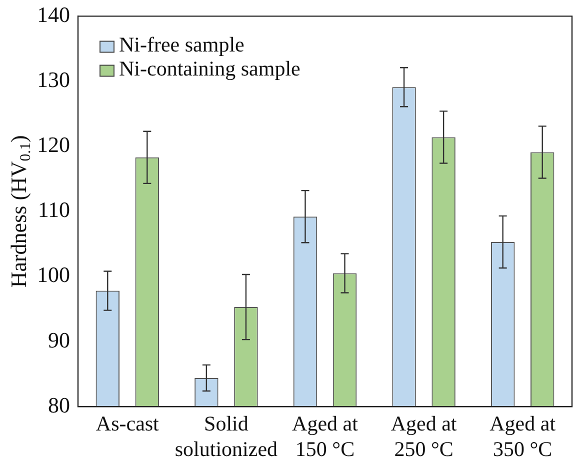 Image resolution: width=578 pixels, height=469 pixels. I want to click on x-tick-label: Solid solutionized, so click(226, 436).